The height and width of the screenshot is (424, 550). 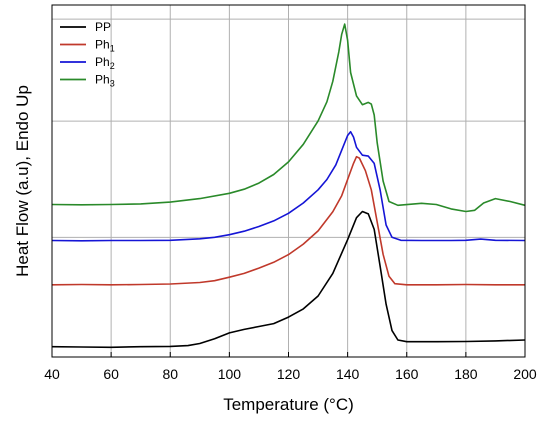 I want to click on x-tick-label: 60, so click(x=111, y=374).